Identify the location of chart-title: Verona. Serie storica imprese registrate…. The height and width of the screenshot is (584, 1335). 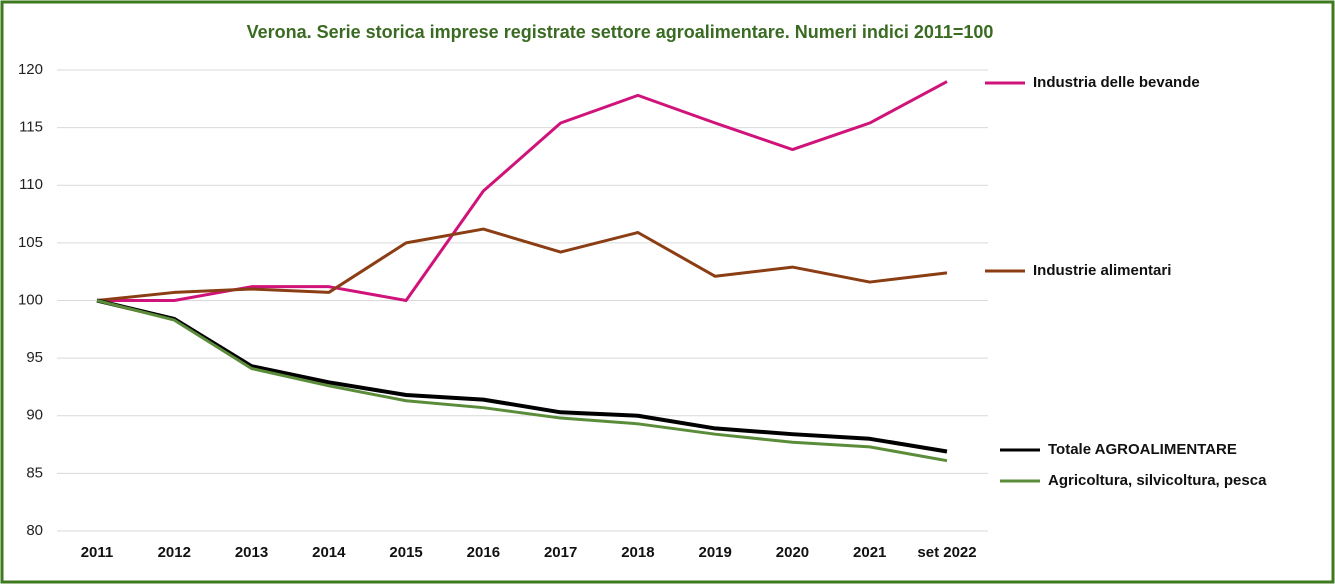
(620, 32).